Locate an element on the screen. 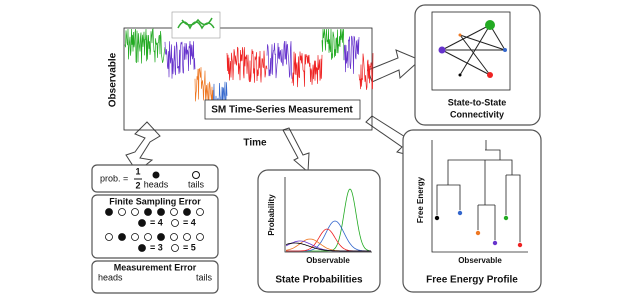 The width and height of the screenshot is (624, 298). connectivity-title: Connectivity is located at coordinates (477, 114).